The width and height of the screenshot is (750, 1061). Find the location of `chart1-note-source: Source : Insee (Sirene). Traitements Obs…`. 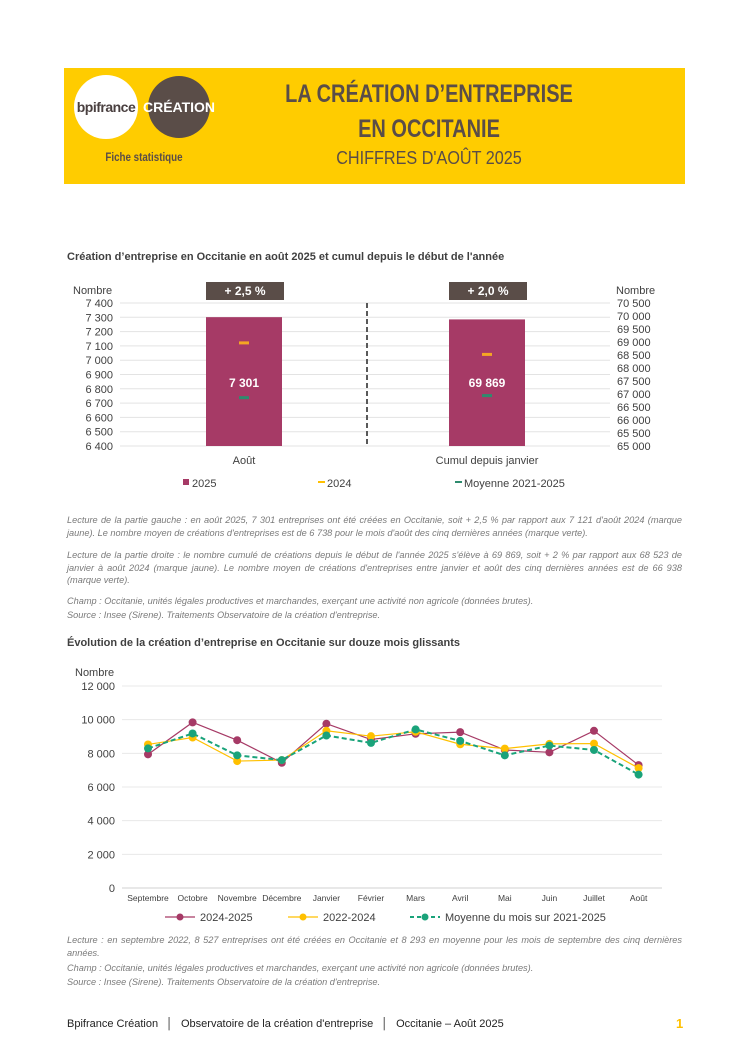

chart1-note-source: Source : Insee (Sirene). Traitements Obs… is located at coordinates (224, 615).